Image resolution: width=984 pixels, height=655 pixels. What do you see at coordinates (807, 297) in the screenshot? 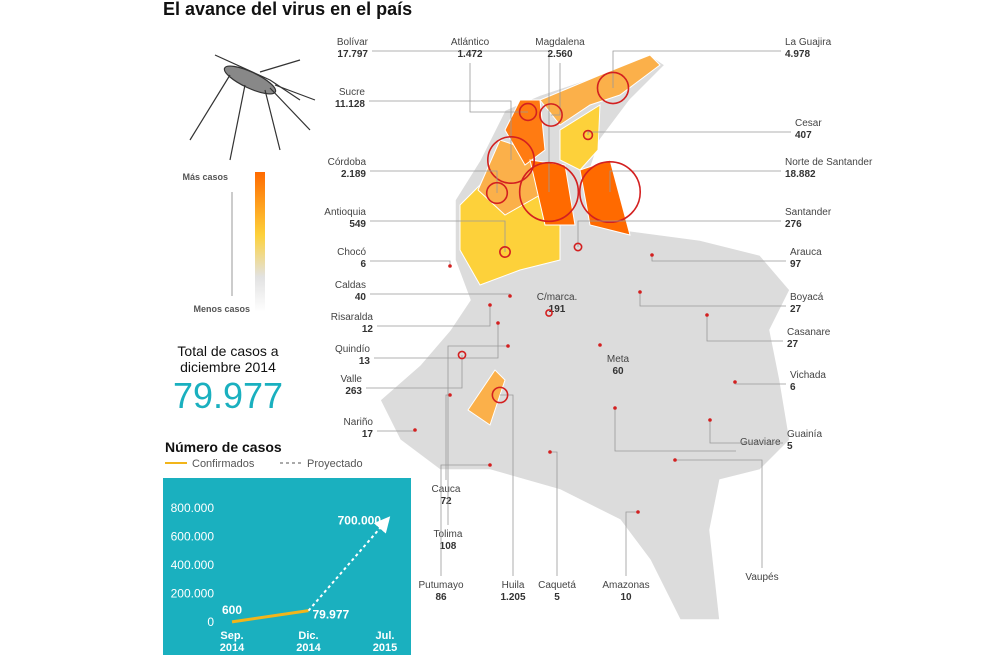
I see `department-name: Boyacá` at bounding box center [807, 297].